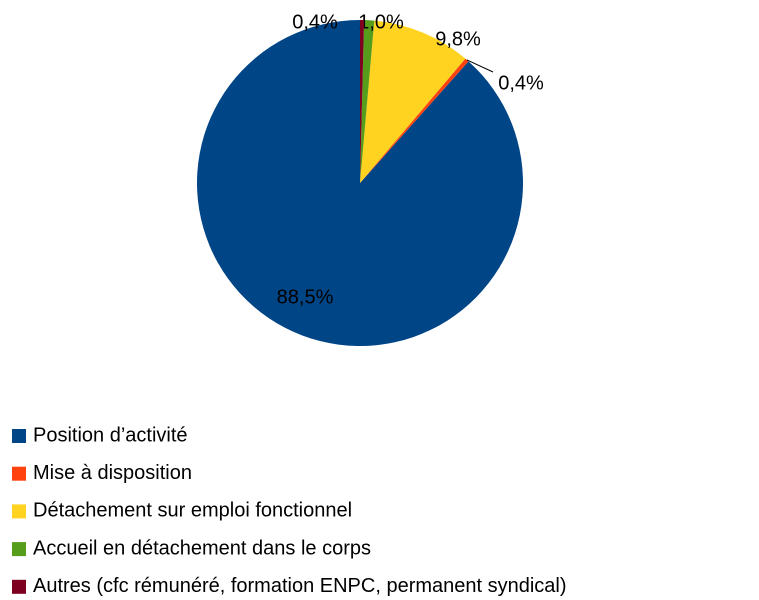 This screenshot has height=600, width=759. What do you see at coordinates (381, 22) in the screenshot?
I see `data-label: 1,0%` at bounding box center [381, 22].